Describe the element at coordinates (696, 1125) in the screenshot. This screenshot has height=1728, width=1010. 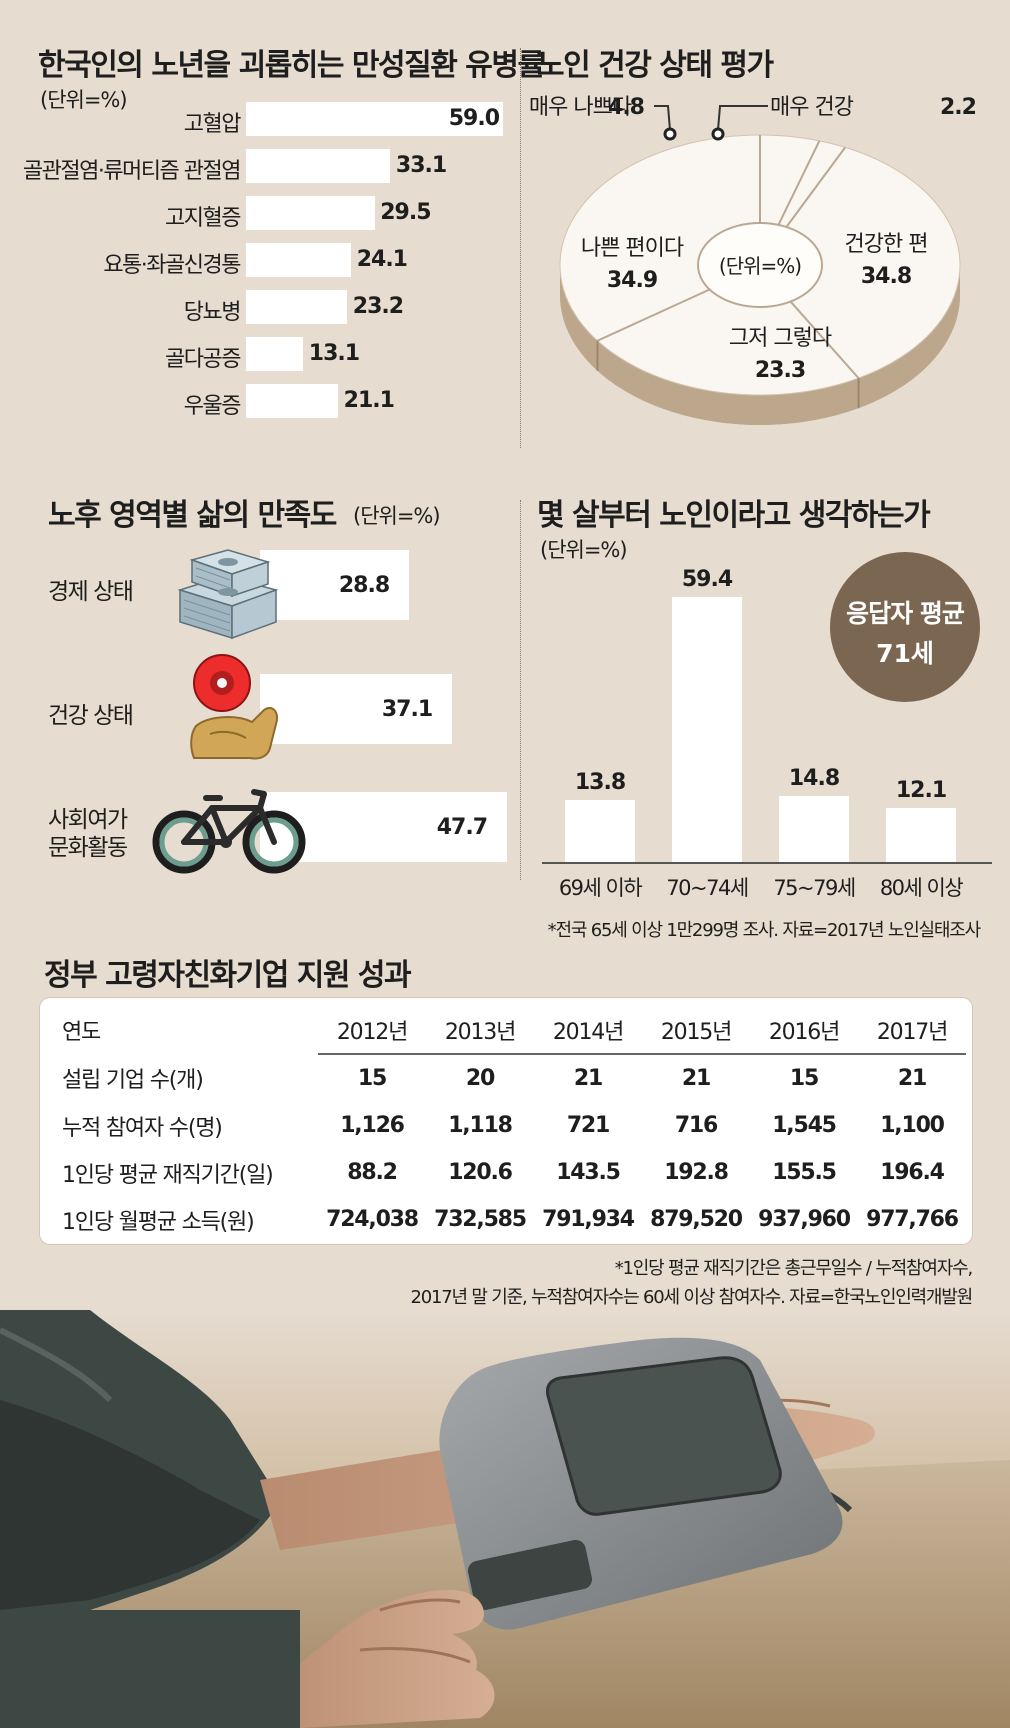
I see `table-cell: 716` at that location.